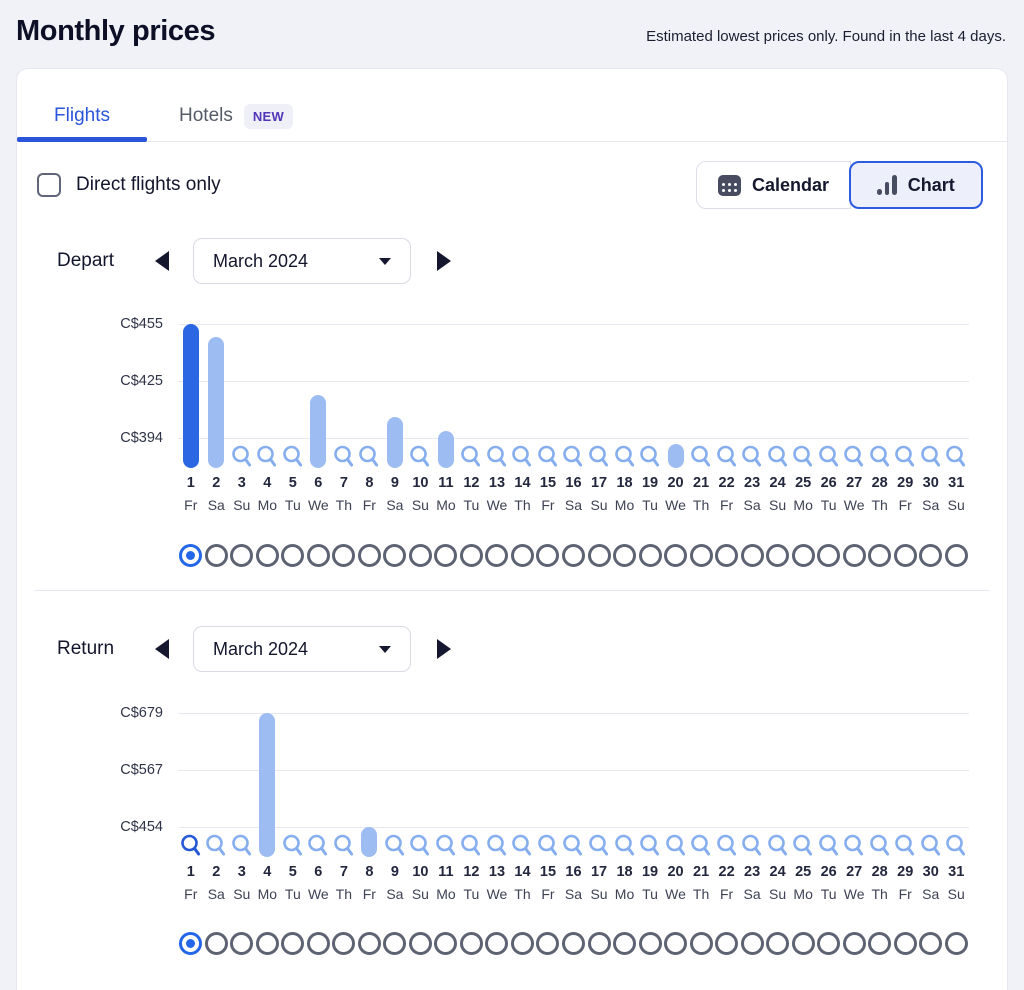  I want to click on return-prev-month-button, so click(162, 649).